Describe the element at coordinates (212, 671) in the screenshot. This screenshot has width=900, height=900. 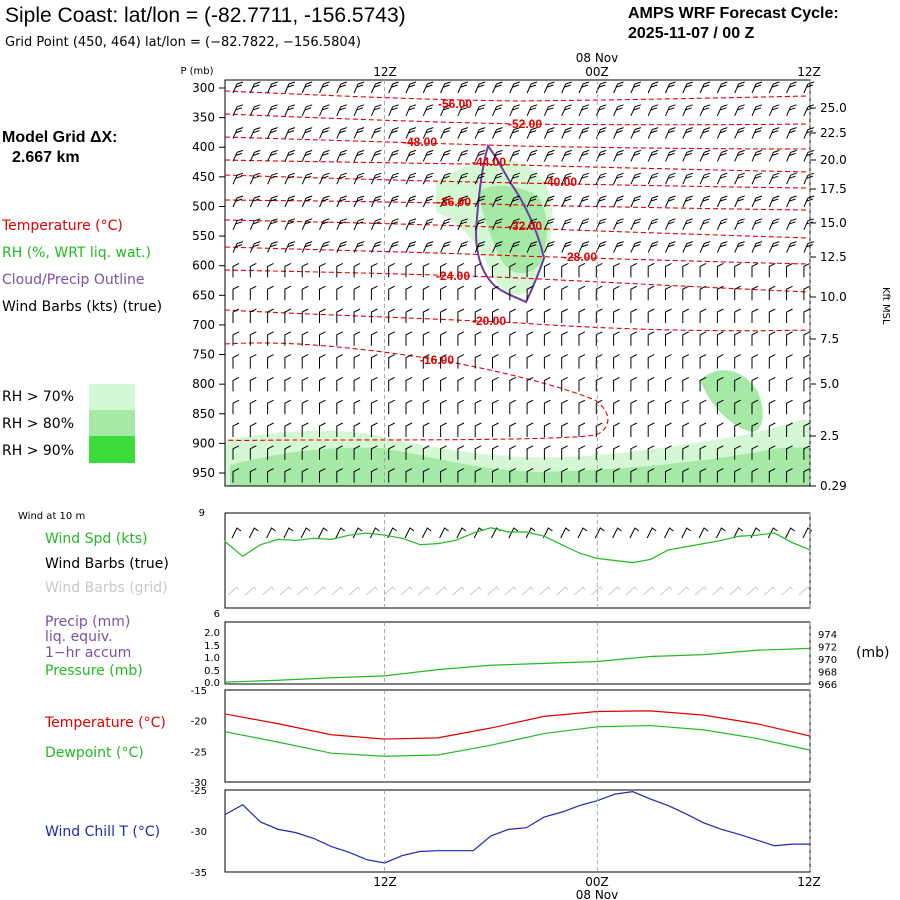
I see `precip-tick-label: 0.5` at that location.